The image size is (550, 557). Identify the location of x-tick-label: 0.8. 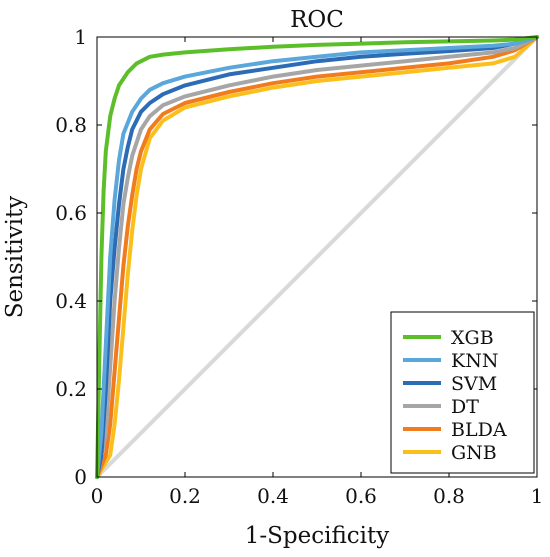
(449, 496).